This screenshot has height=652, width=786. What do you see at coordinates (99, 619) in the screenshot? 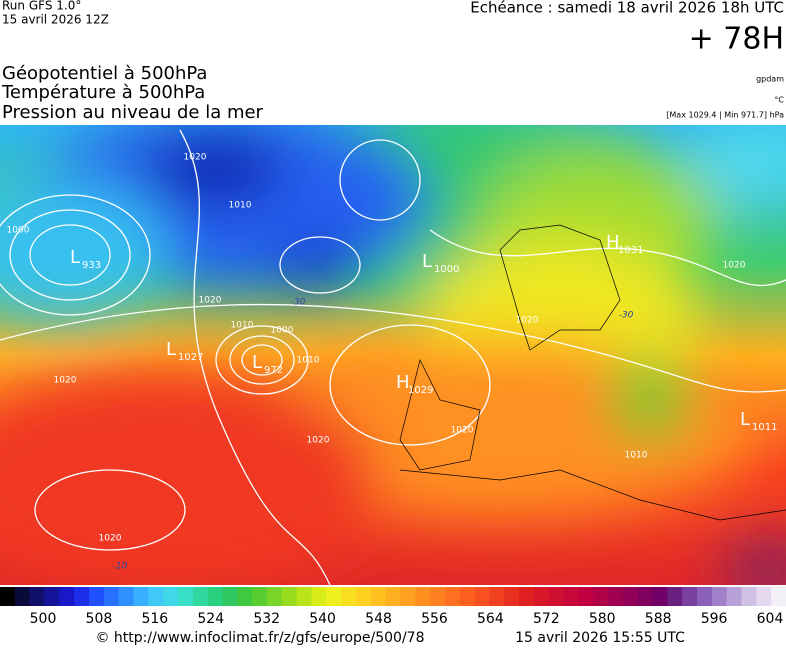
I see `colorbar-label: 508` at bounding box center [99, 619].